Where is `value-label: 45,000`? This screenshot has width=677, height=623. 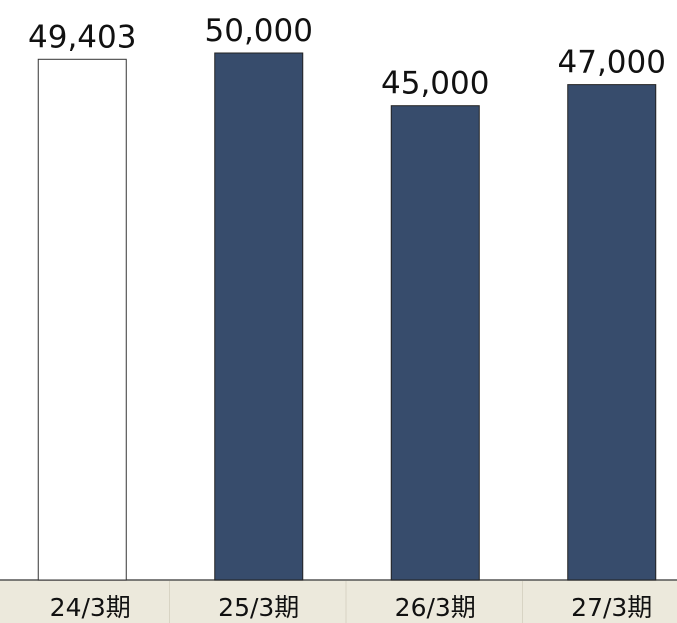
value-label: 45,000 is located at coordinates (435, 84).